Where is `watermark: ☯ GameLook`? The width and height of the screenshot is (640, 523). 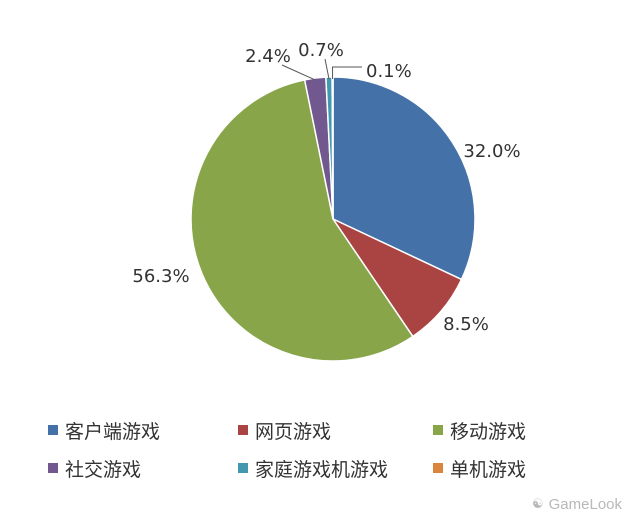
watermark: ☯ GameLook is located at coordinates (577, 504).